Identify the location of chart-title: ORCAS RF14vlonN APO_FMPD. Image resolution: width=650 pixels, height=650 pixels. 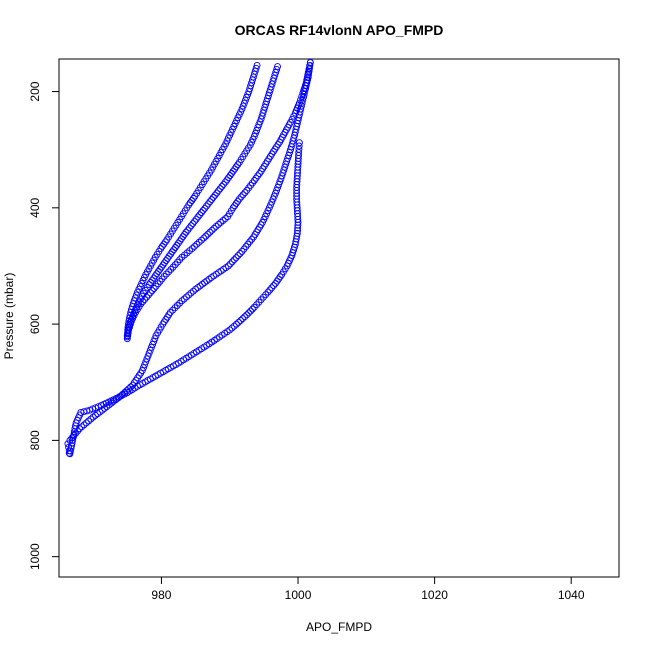
(339, 30).